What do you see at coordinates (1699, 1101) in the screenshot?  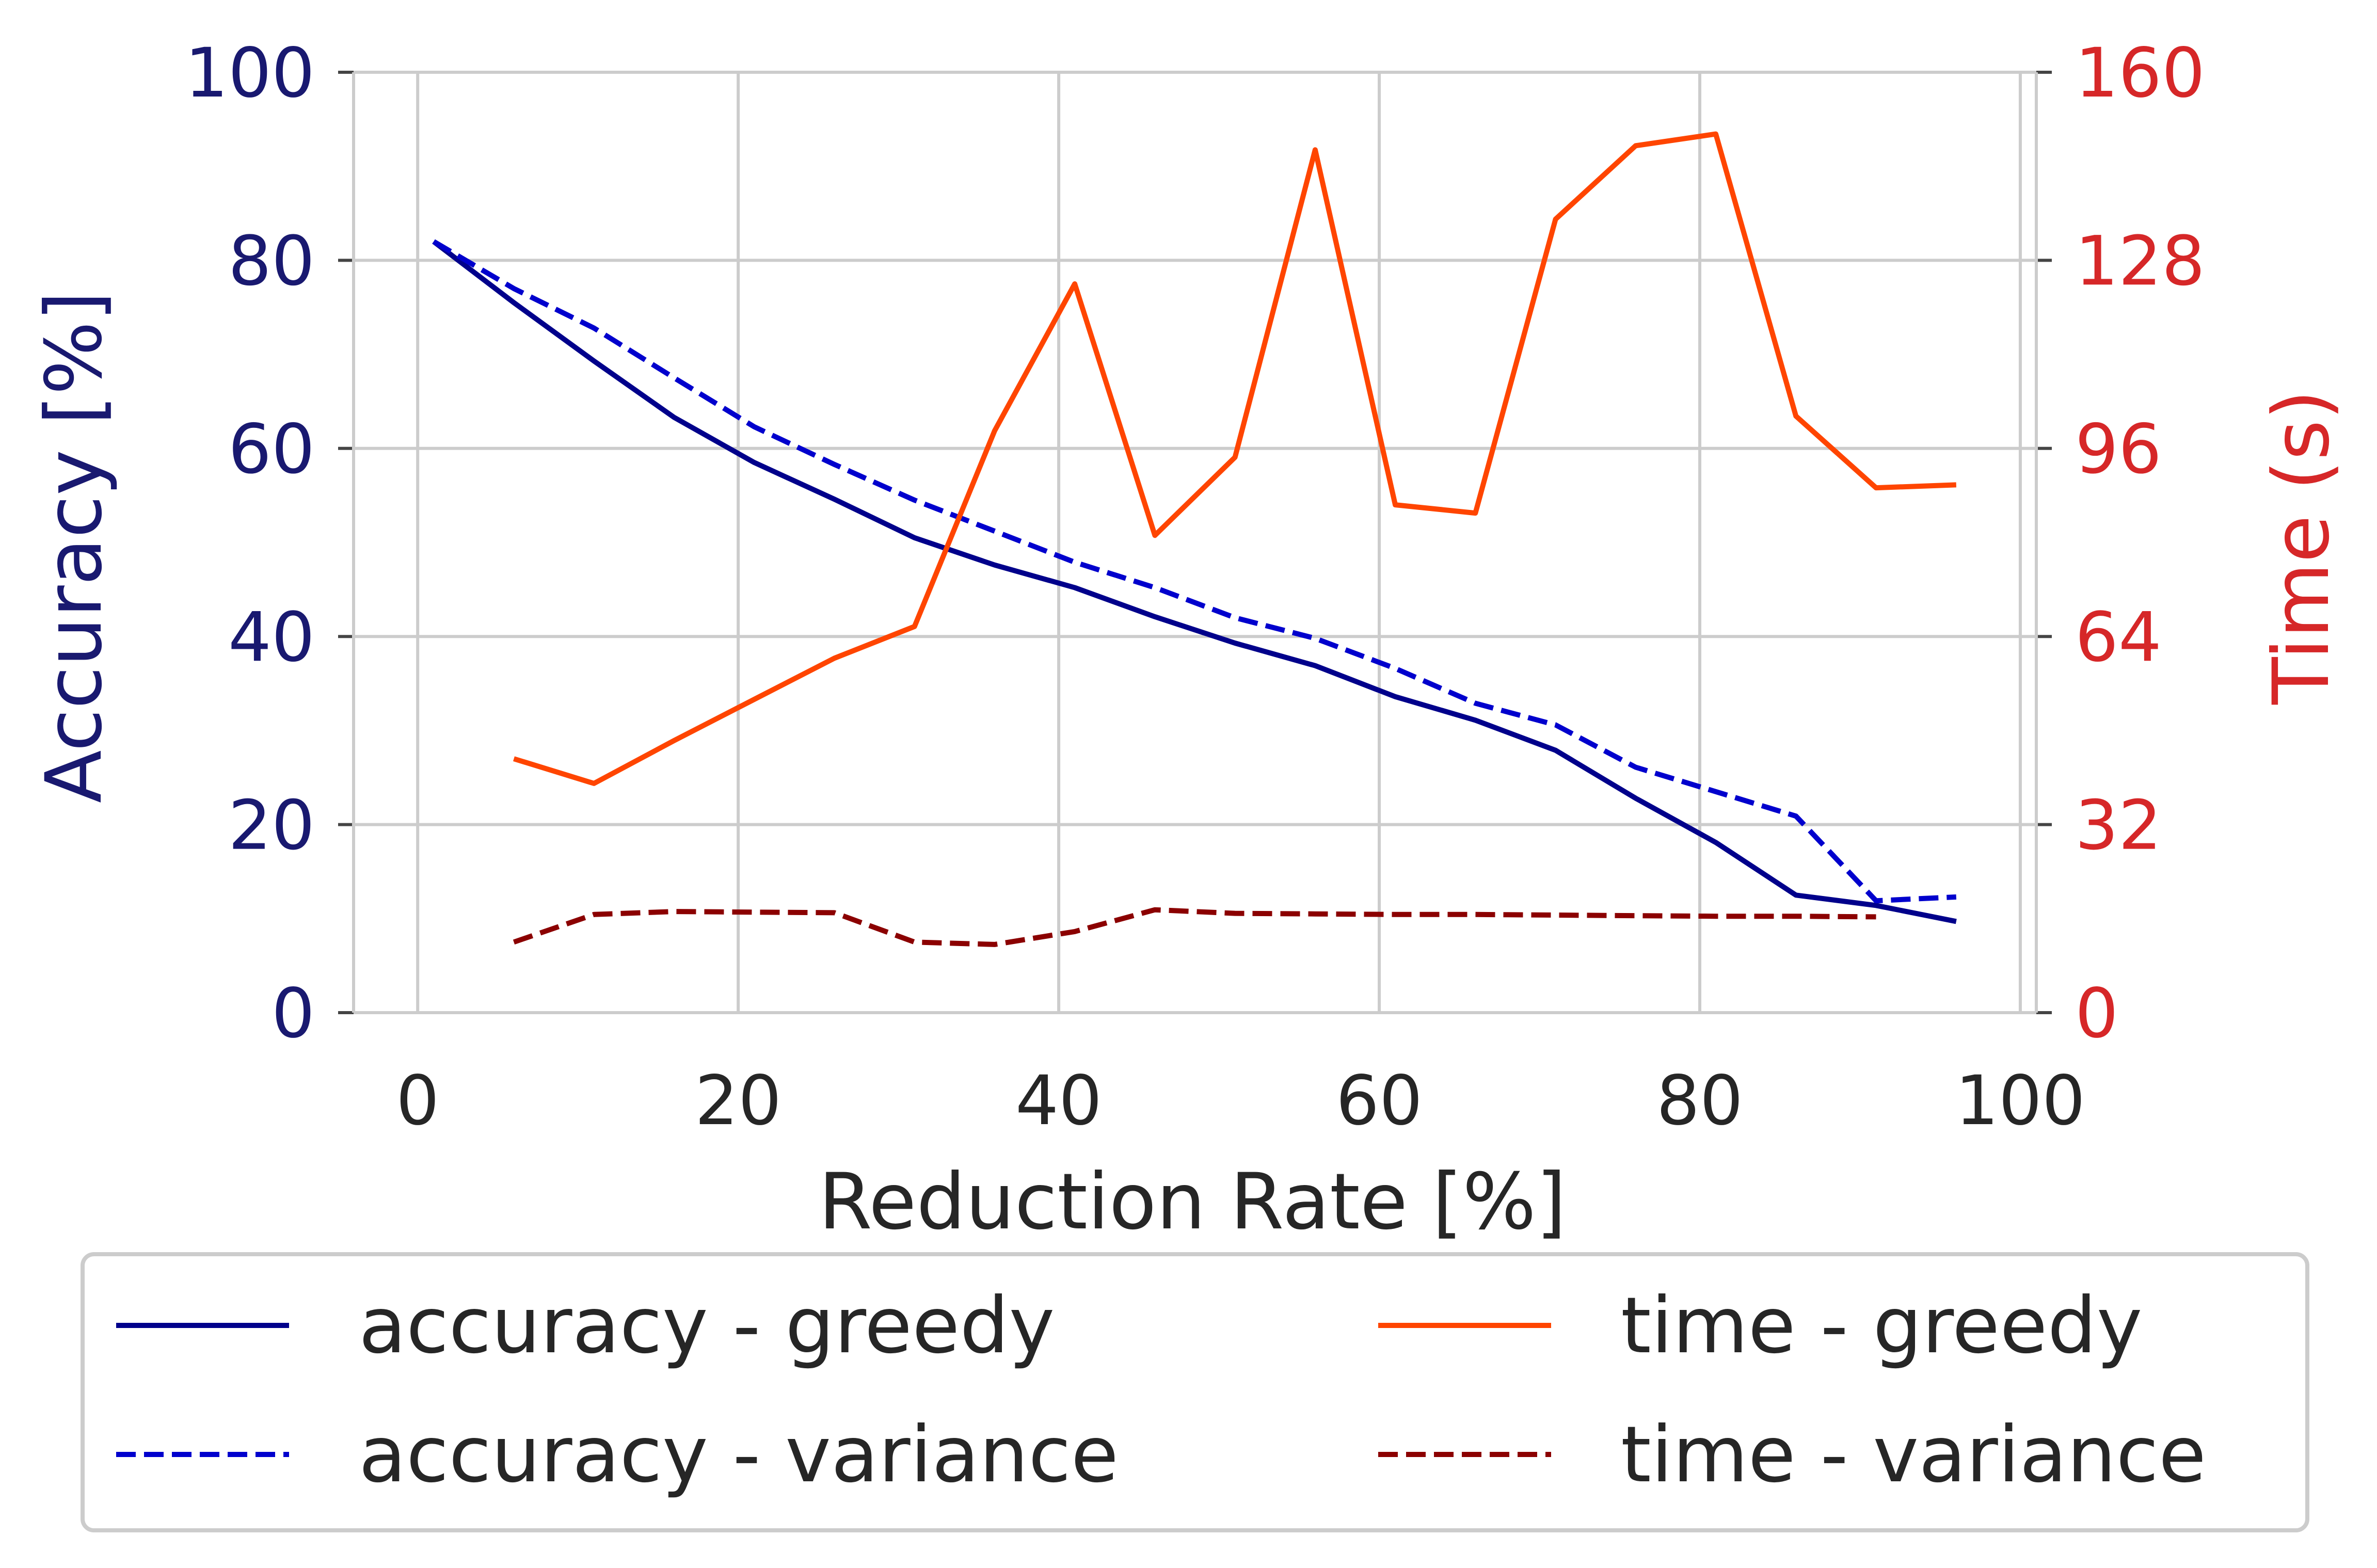 I see `x-tick-label: 80` at bounding box center [1699, 1101].